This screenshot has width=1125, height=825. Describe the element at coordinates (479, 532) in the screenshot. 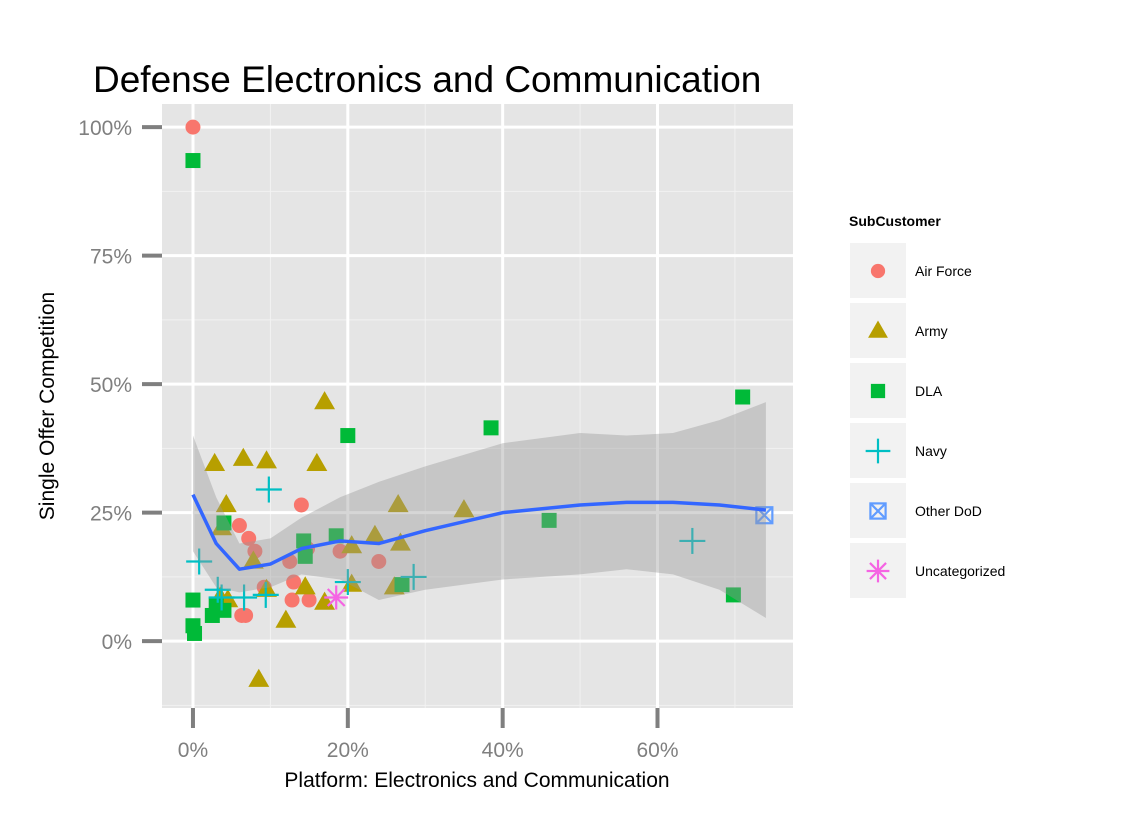

I see `smooth-trend-line` at that location.